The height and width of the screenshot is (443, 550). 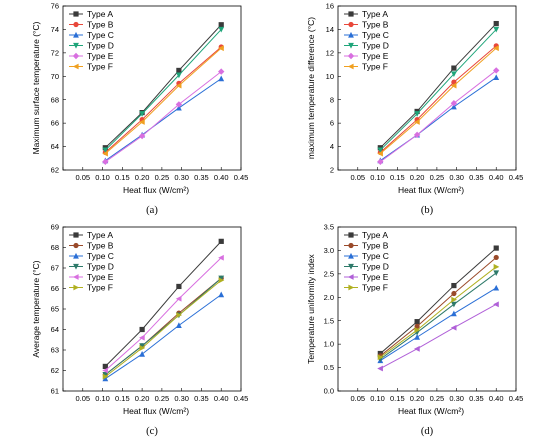 I want to click on y-tick-label: 8, so click(x=332, y=99).